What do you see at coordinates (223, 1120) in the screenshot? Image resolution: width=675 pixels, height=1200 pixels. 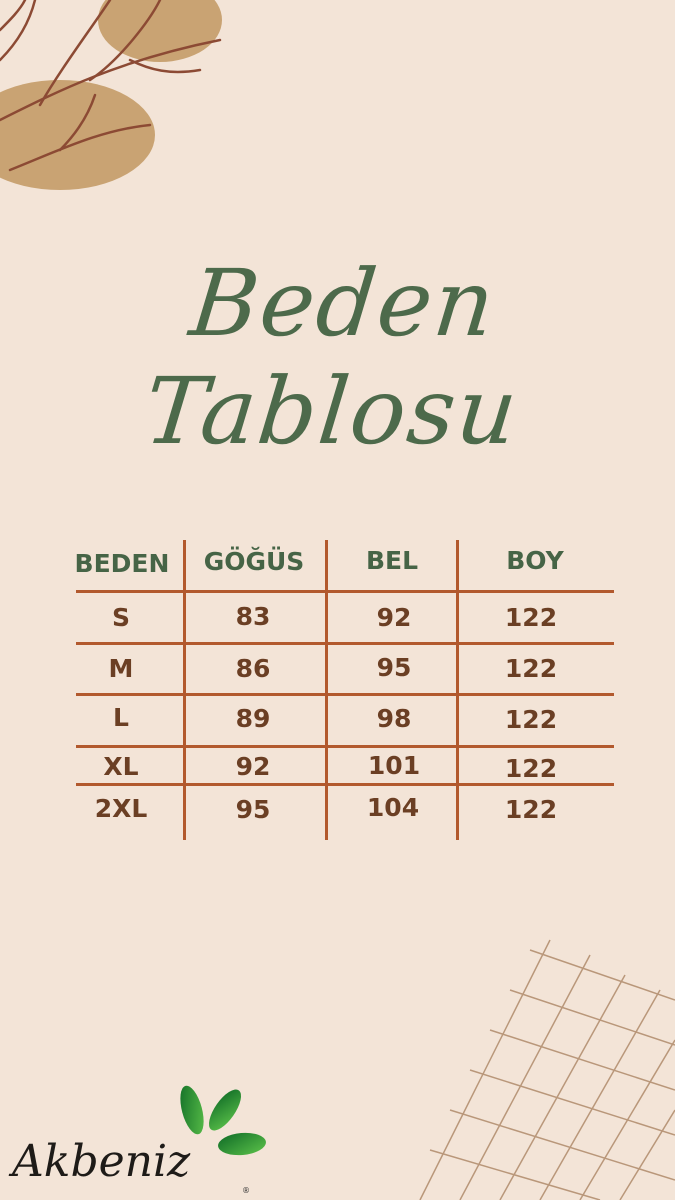 I see `leaf-icon` at bounding box center [223, 1120].